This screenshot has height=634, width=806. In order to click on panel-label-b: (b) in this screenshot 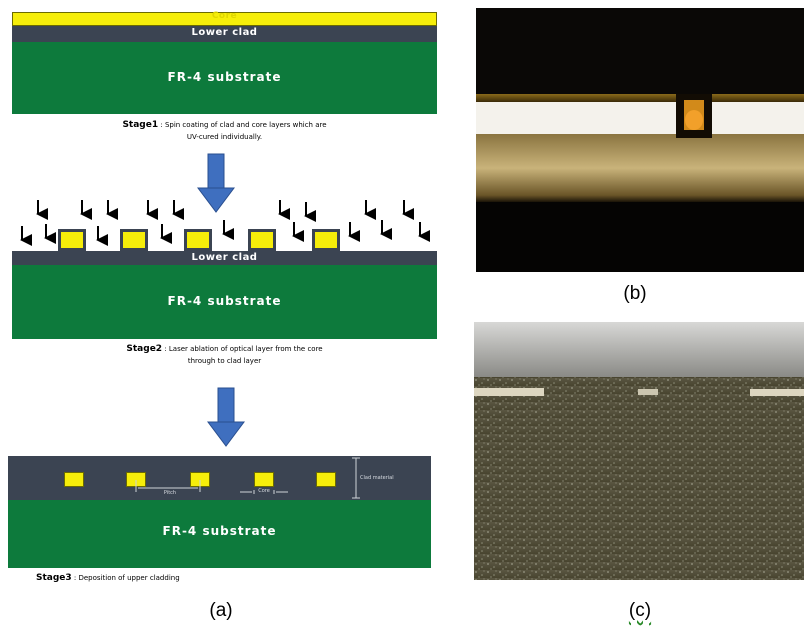, I will do `click(635, 293)`.